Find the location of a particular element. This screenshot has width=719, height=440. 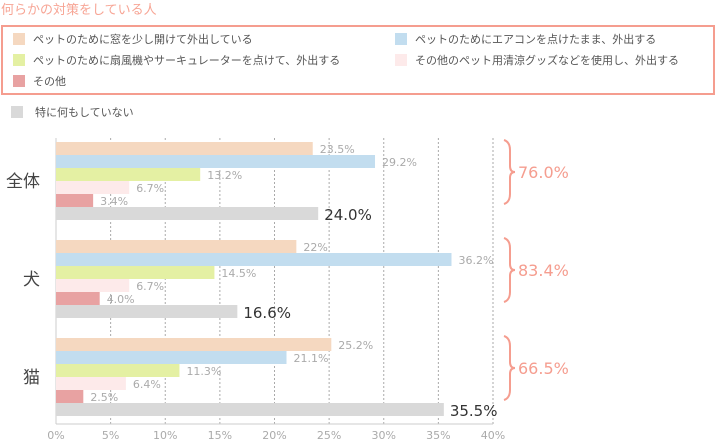

x-tick-label: 25% is located at coordinates (329, 434).